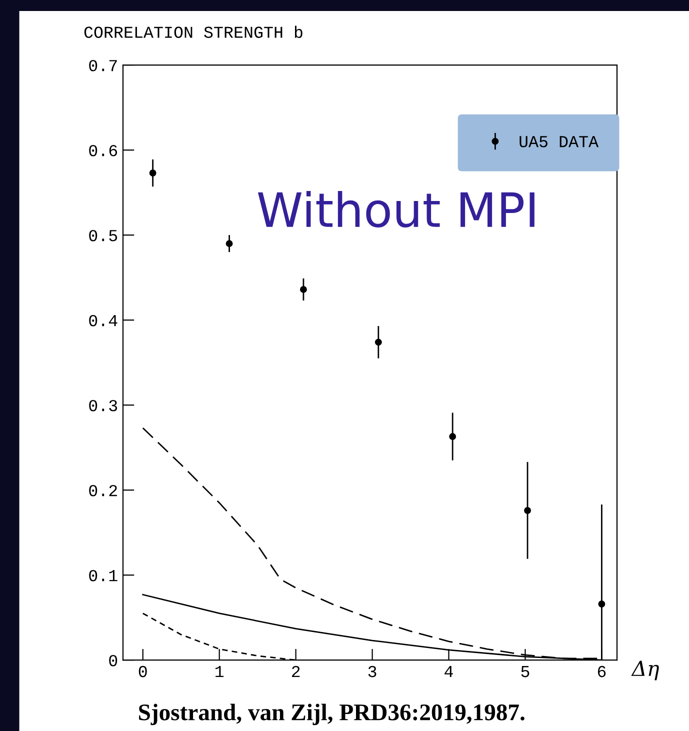 This screenshot has width=689, height=731. I want to click on x-tick-label: 0, so click(142, 672).